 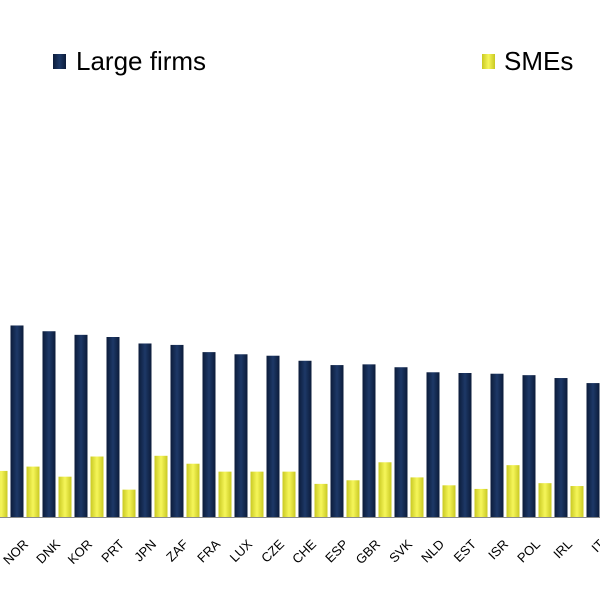 What do you see at coordinates (273, 436) in the screenshot?
I see `bar-large-firms-cze` at bounding box center [273, 436].